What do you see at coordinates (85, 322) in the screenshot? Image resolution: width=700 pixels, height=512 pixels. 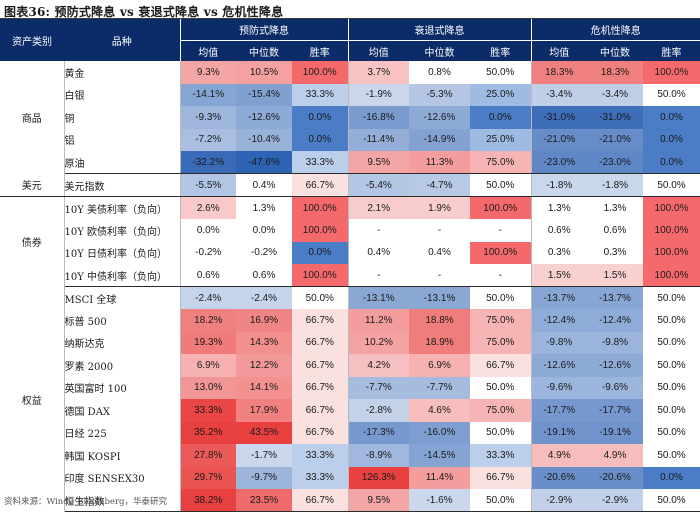 I see `variety-name: 标普 500` at bounding box center [85, 322].